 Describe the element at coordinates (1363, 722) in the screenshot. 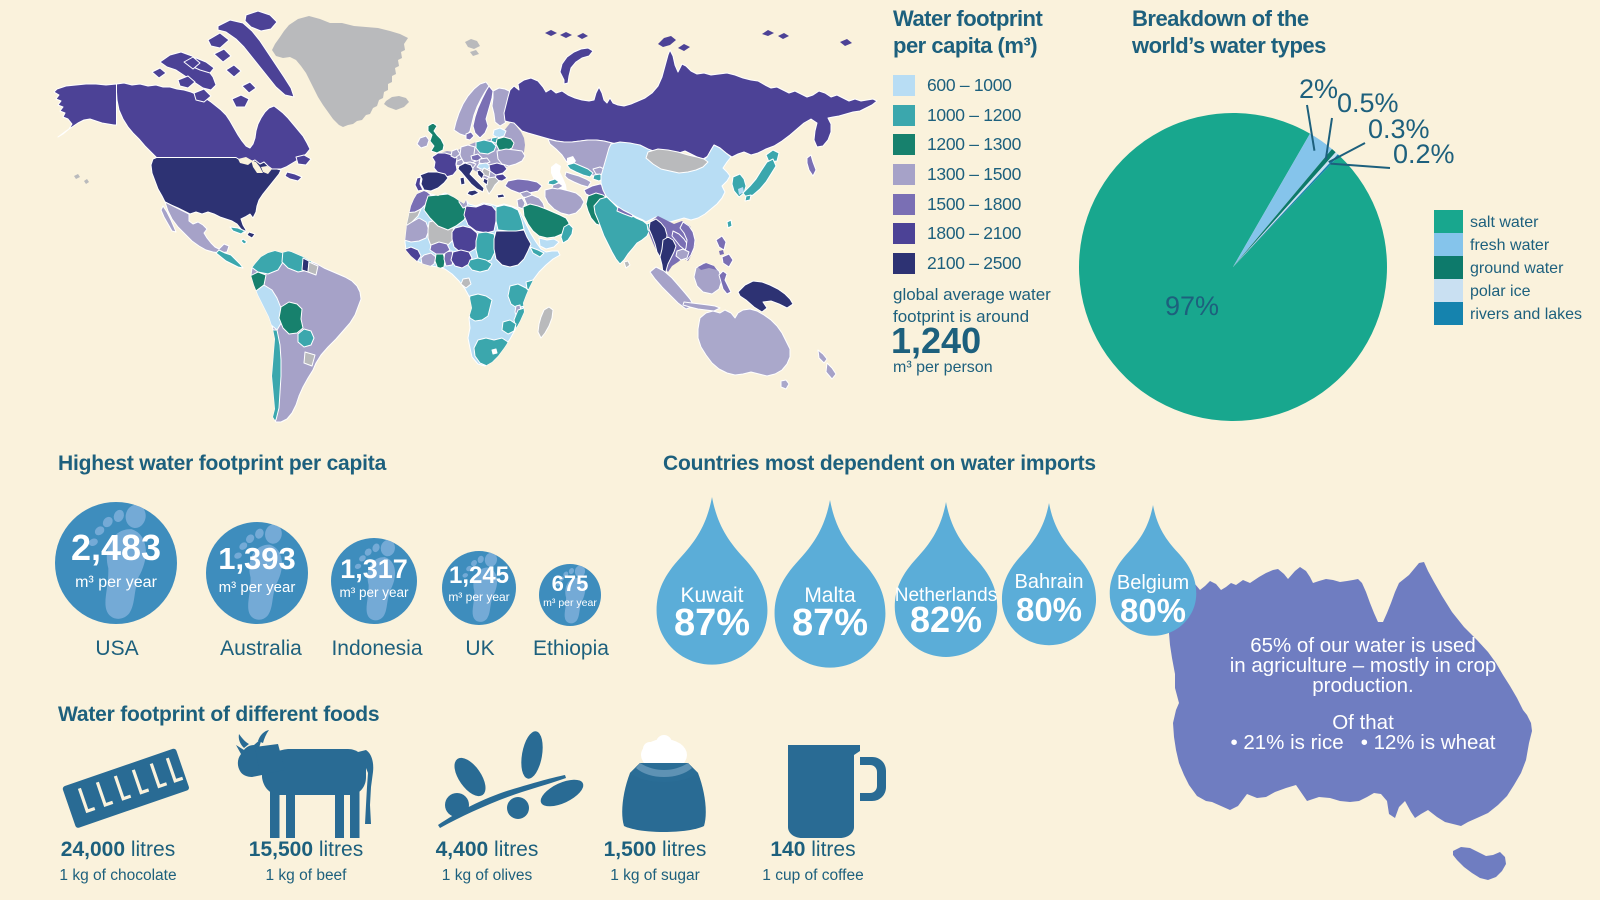

I see `svg-text: Of that` at that location.